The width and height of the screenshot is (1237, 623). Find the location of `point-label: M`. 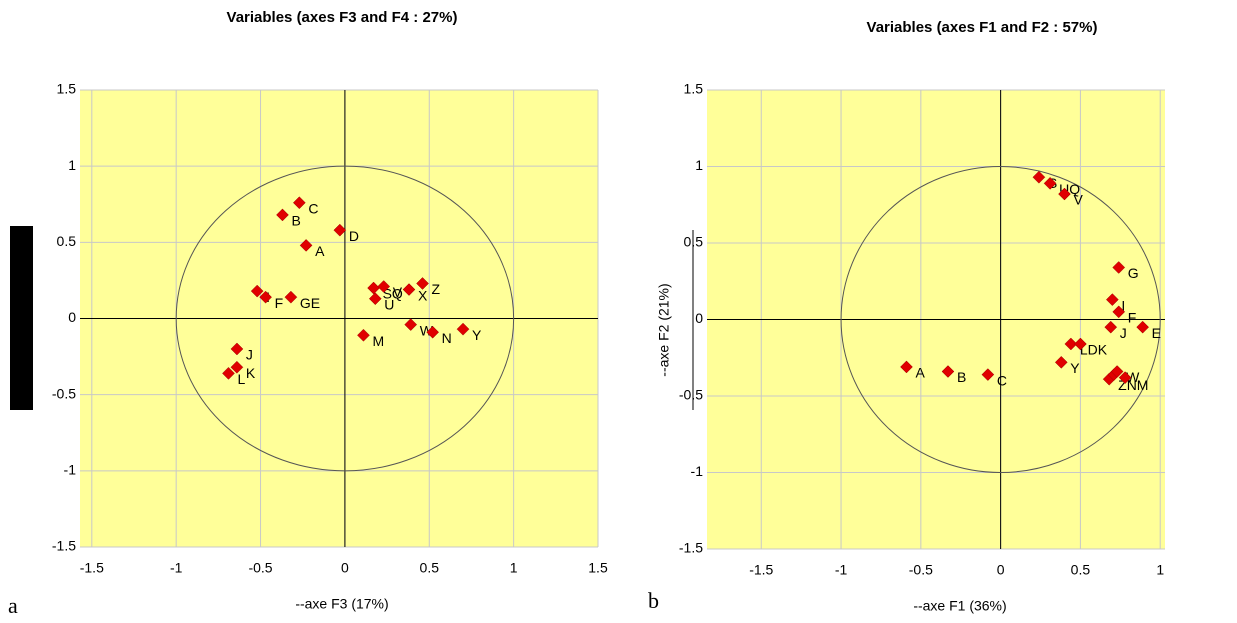

point-label: M is located at coordinates (378, 341).